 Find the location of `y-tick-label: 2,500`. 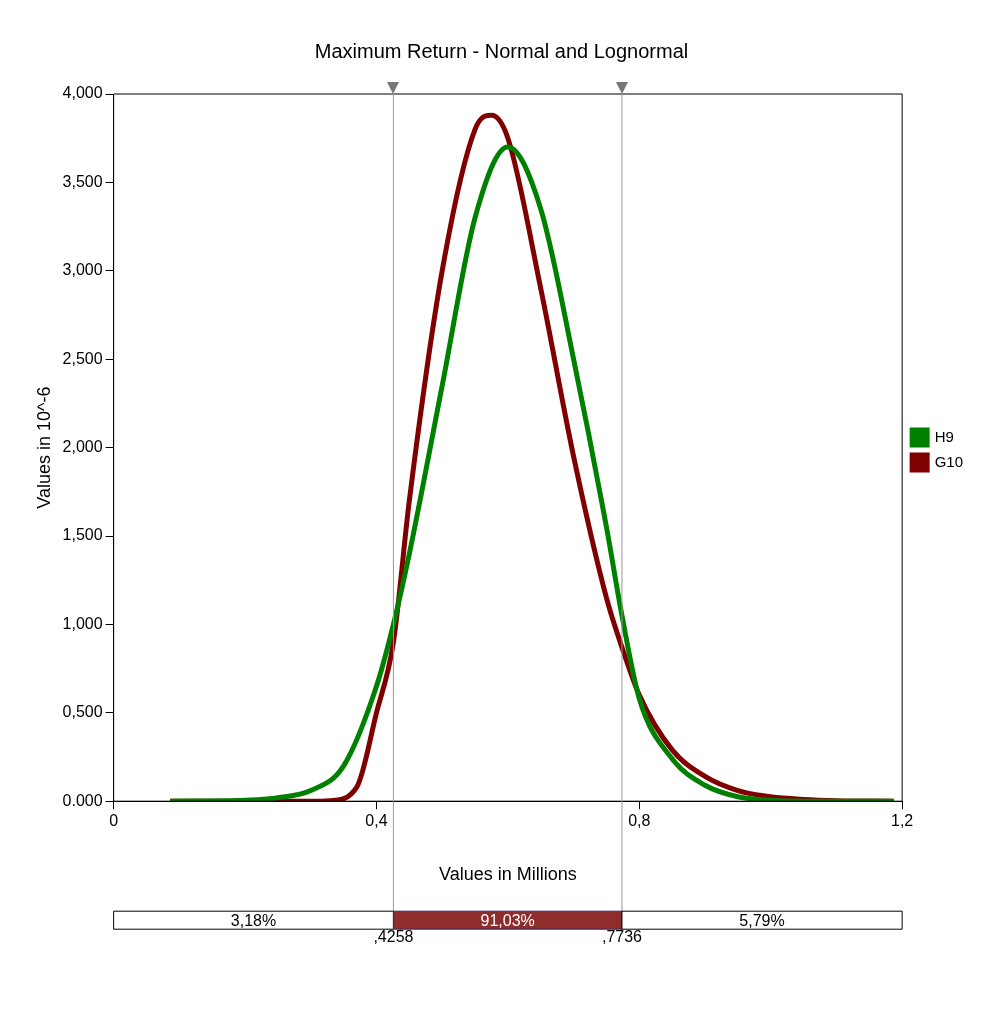

y-tick-label: 2,500 is located at coordinates (82, 358).